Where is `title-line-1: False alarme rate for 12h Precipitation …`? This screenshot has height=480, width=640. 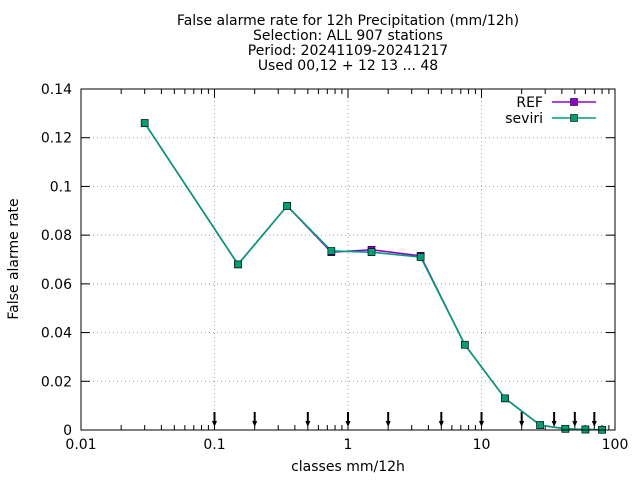 title-line-1: False alarme rate for 12h Precipitation … is located at coordinates (348, 21).